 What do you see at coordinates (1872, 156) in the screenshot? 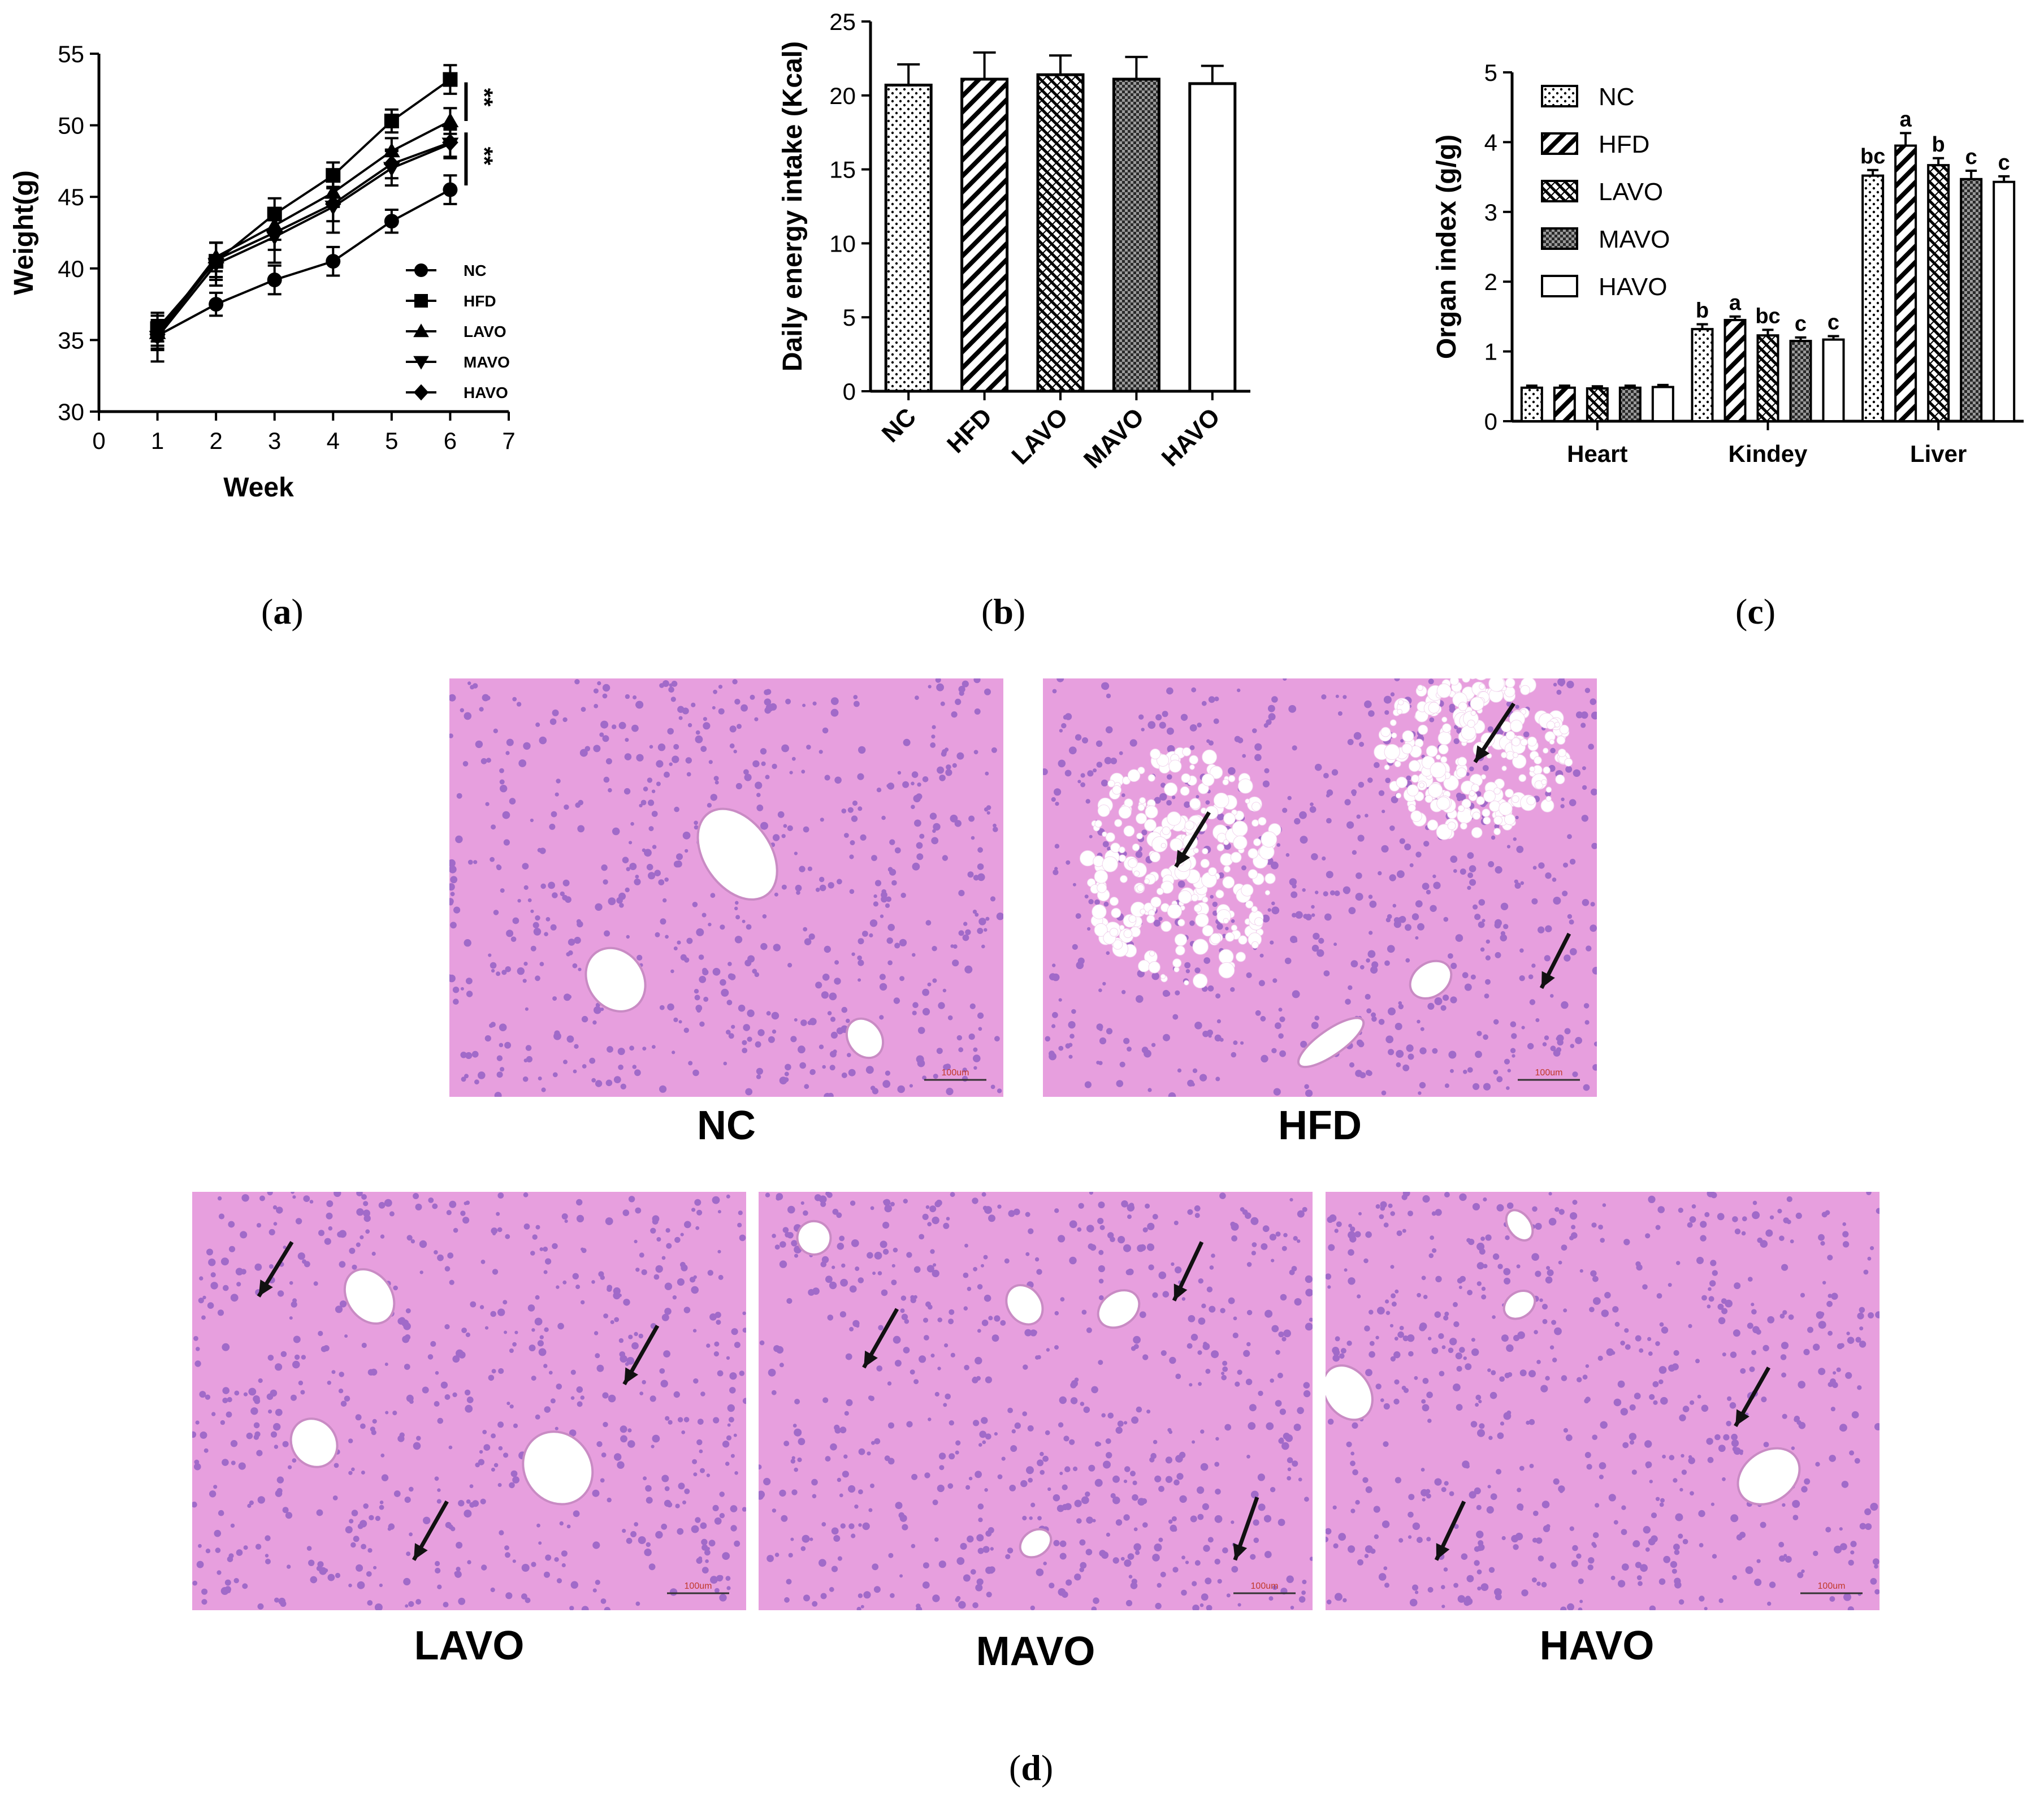
I see `significance-letter: bc` at bounding box center [1872, 156].